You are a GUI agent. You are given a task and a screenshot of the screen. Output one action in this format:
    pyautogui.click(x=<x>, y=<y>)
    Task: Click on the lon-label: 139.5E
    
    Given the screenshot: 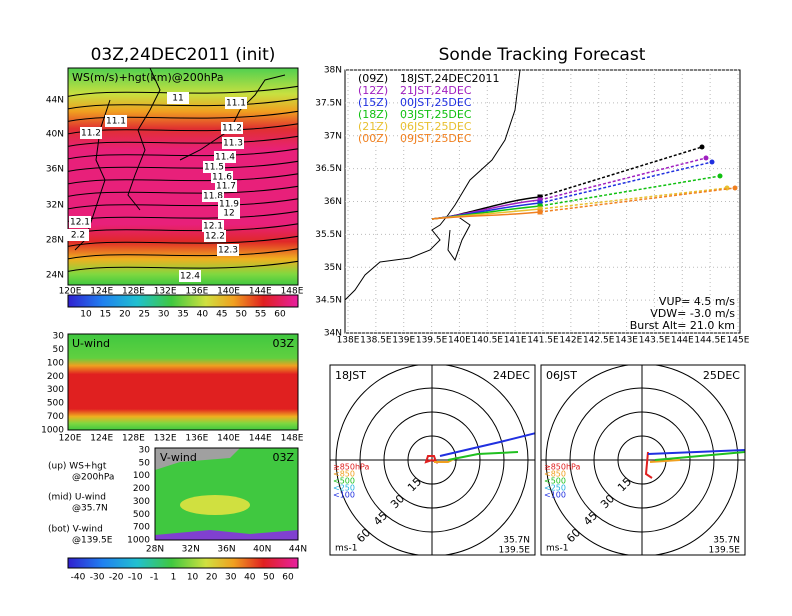 What is the action you would take?
    pyautogui.click(x=432, y=341)
    